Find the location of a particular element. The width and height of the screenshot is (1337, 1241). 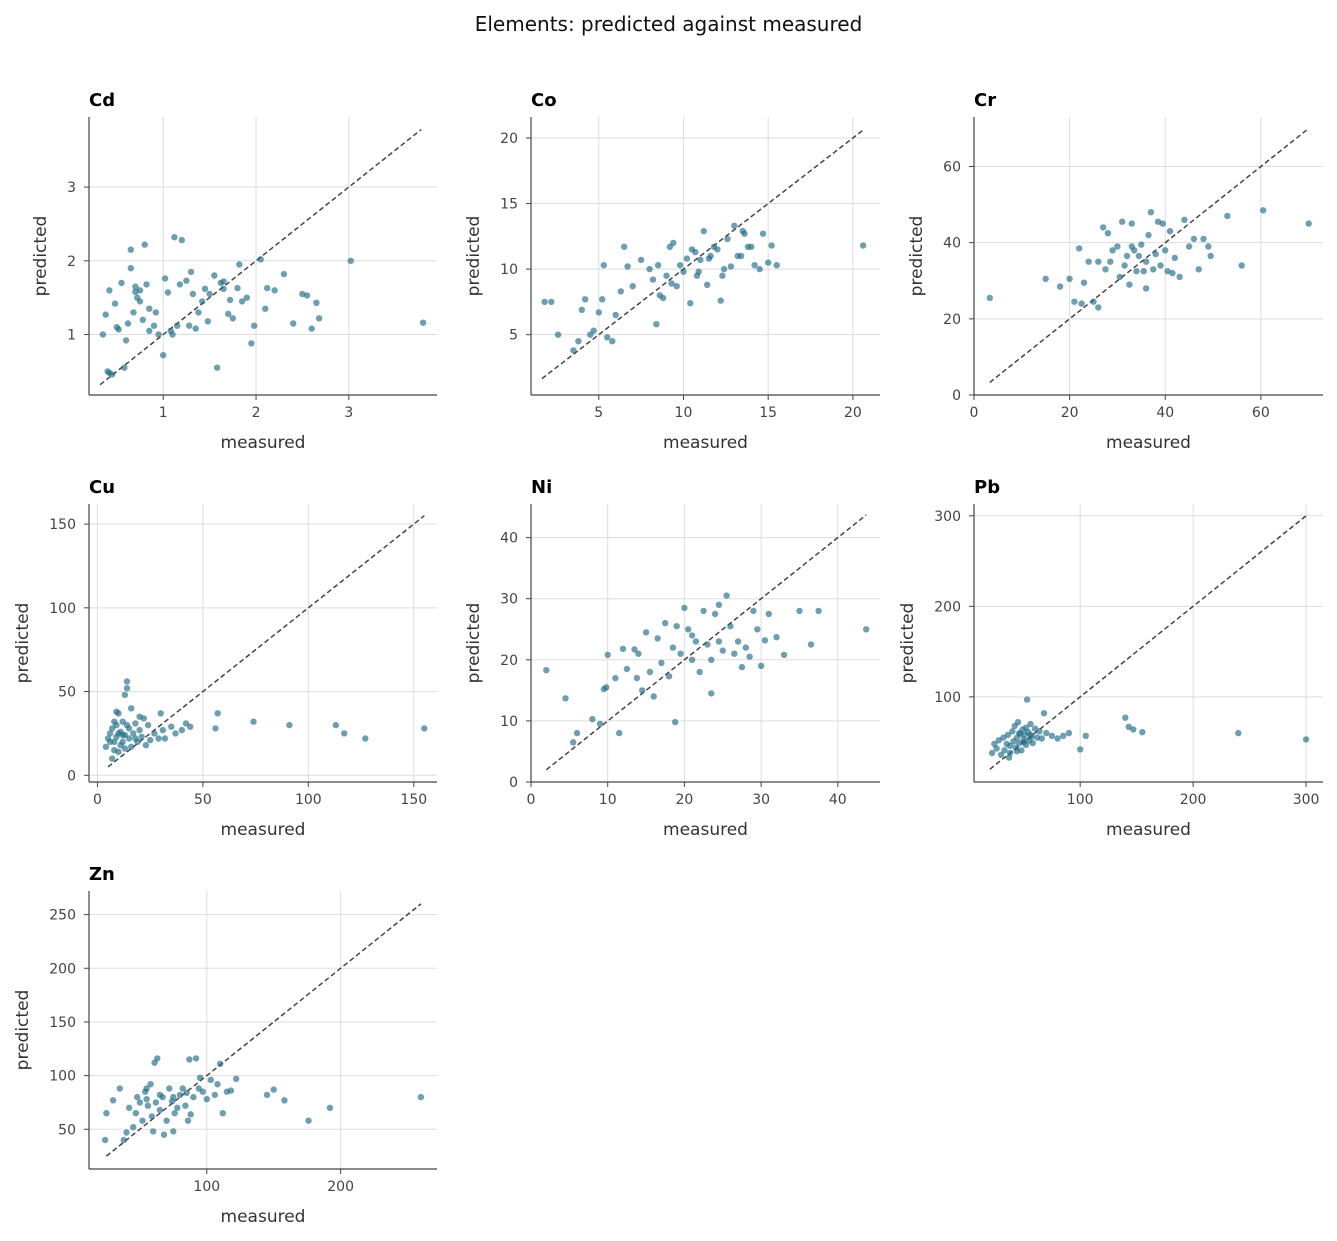

y-tick-label: 150 is located at coordinates (62, 525).